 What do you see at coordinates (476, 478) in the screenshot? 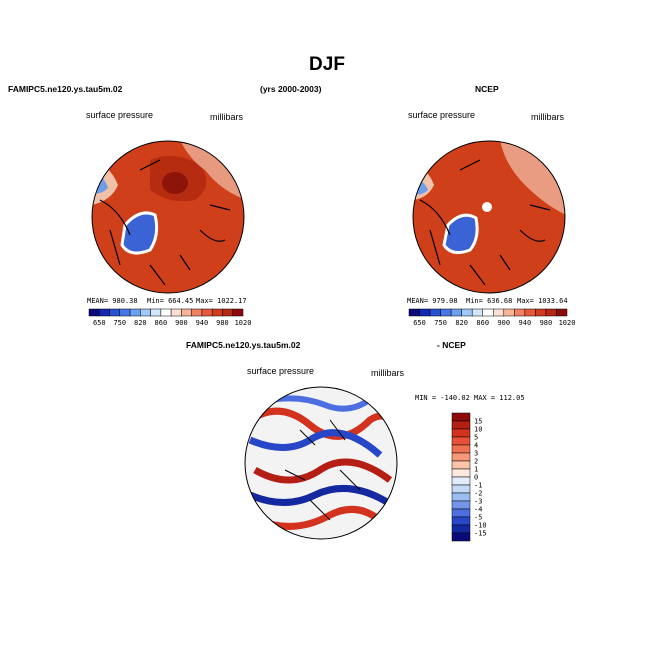
I see `diff-colorbar-tick-label: 0` at bounding box center [476, 478].